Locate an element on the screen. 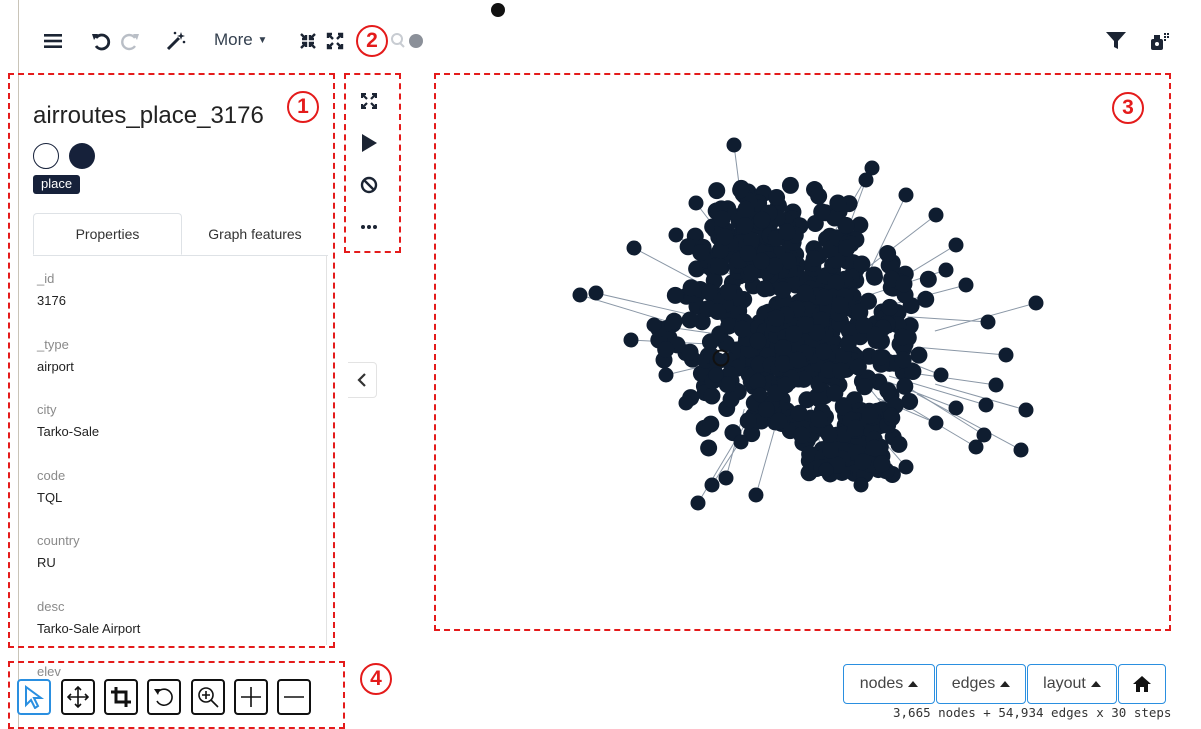 The height and width of the screenshot is (729, 1201). undo-icon is located at coordinates (101, 41).